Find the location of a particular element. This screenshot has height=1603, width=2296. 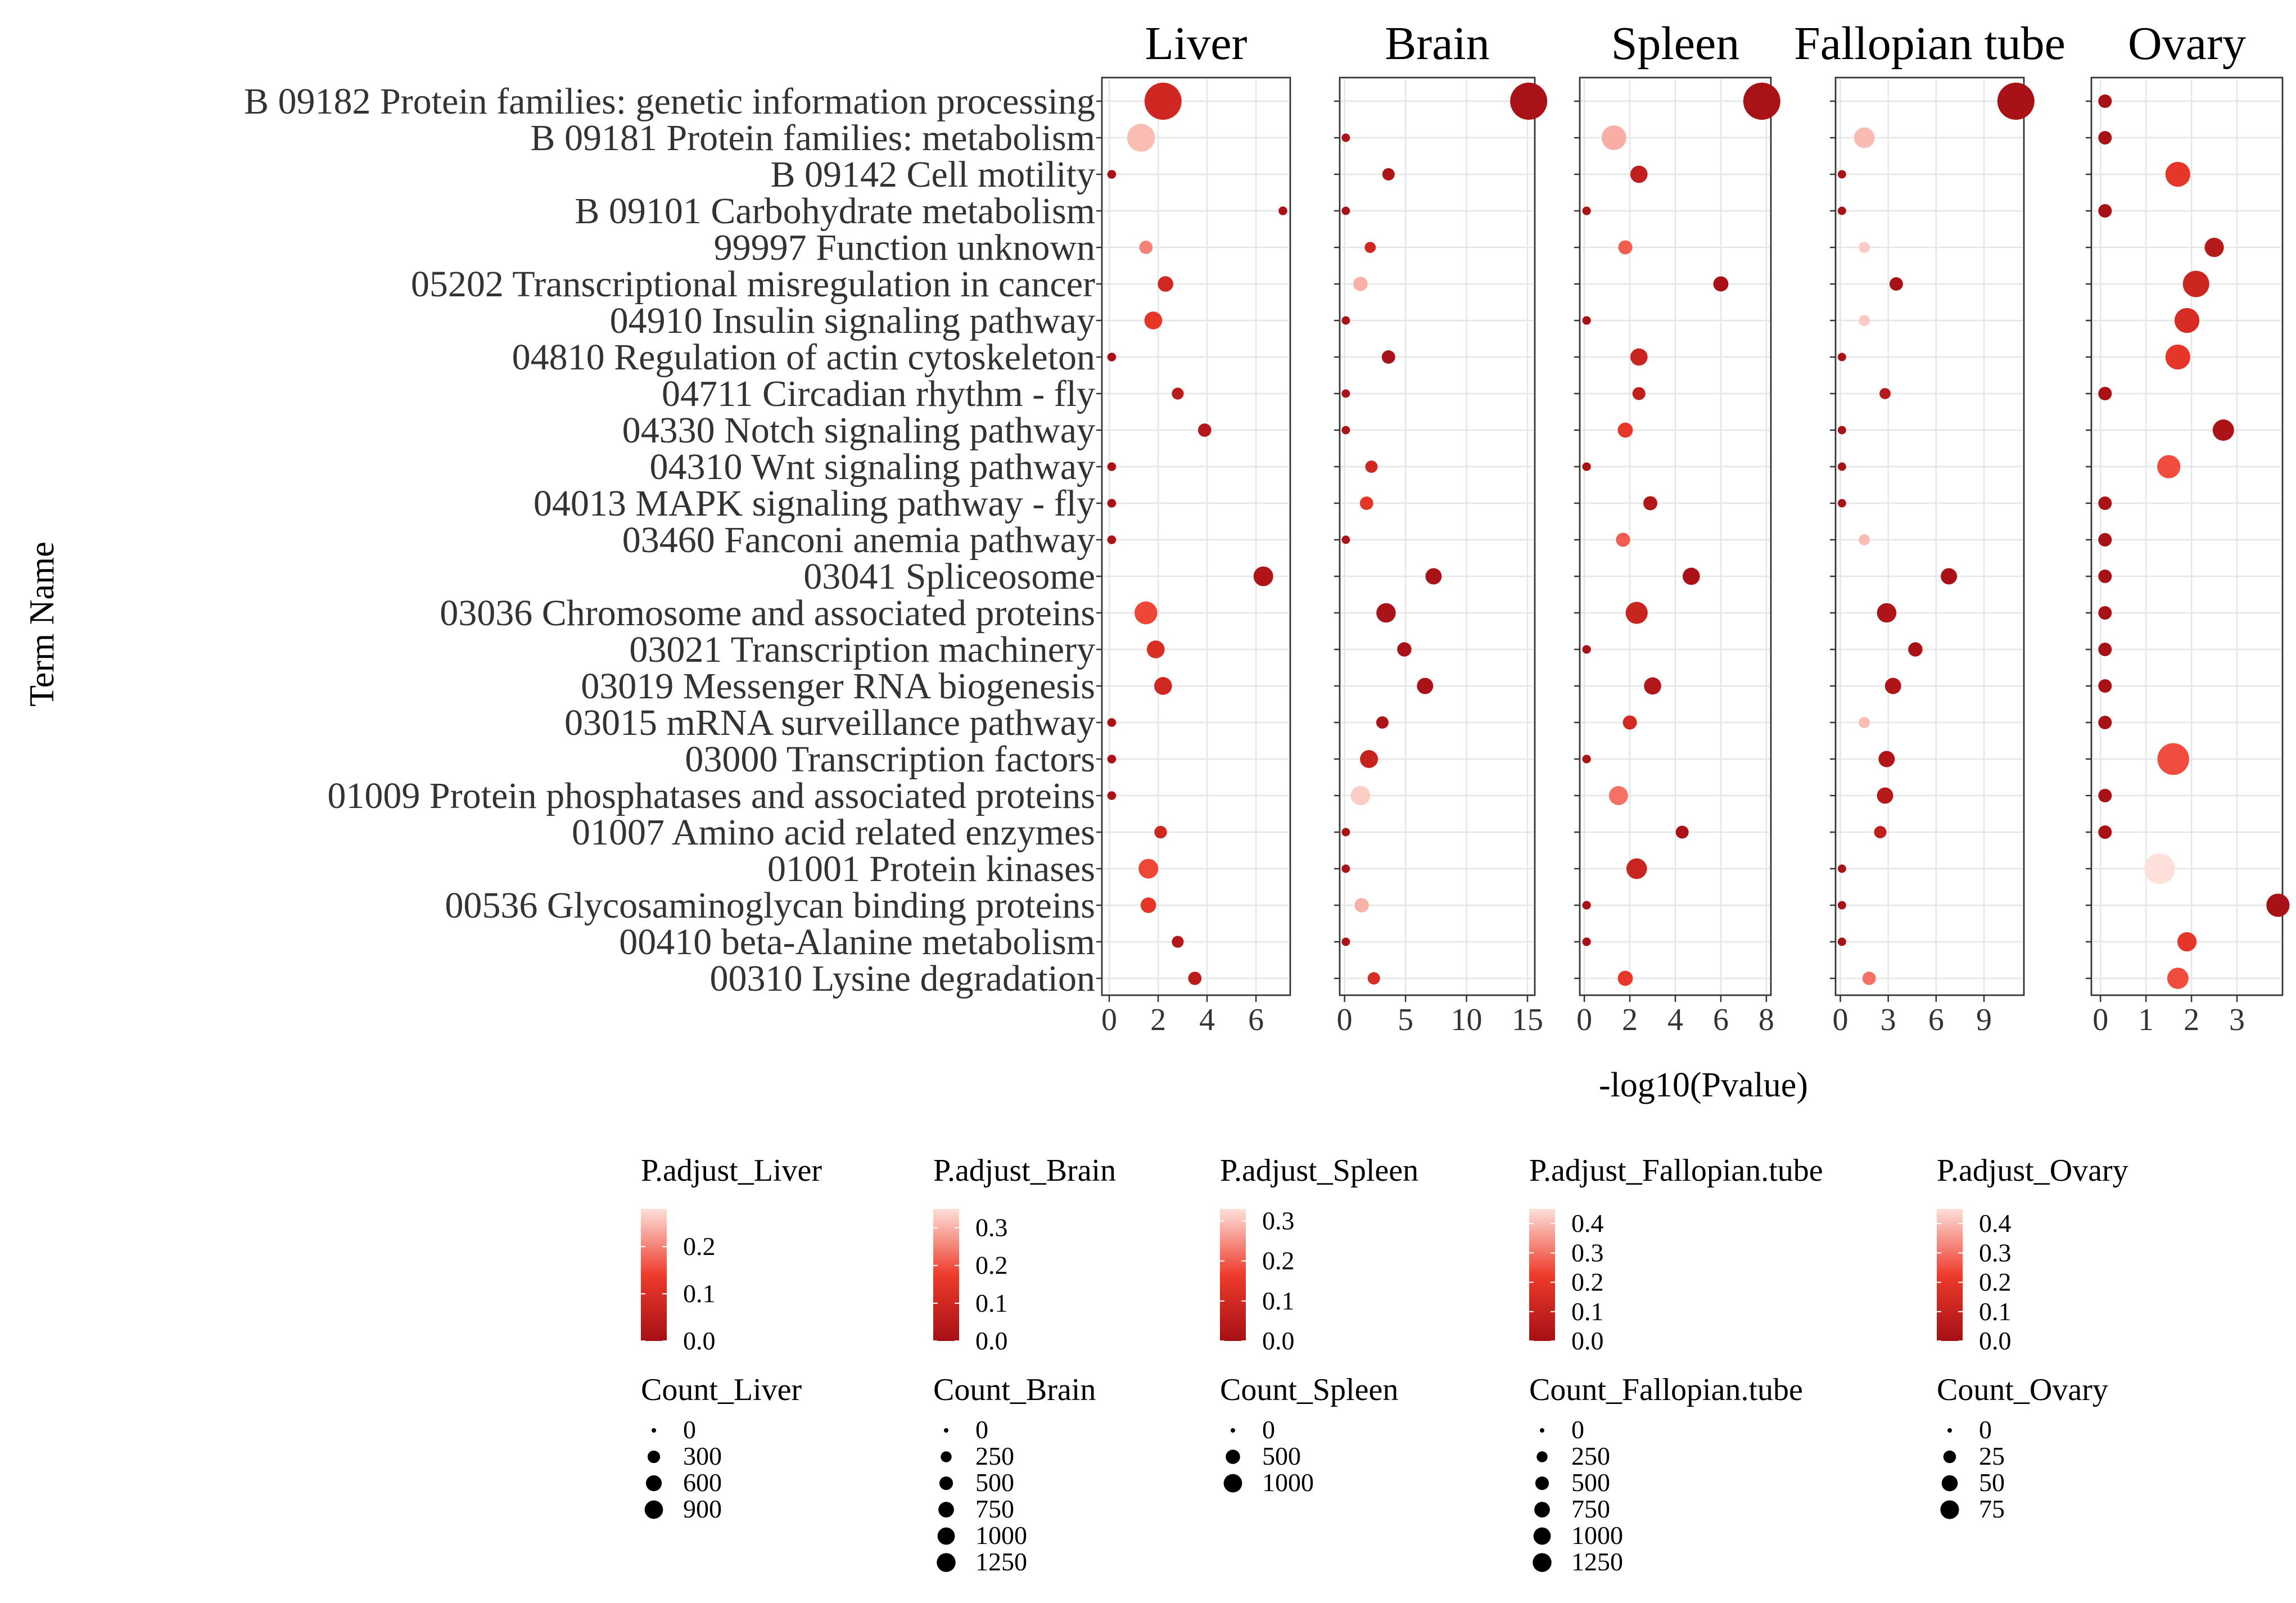

panel-brain: Brain 0 5 10 15 is located at coordinates (1441, 527).